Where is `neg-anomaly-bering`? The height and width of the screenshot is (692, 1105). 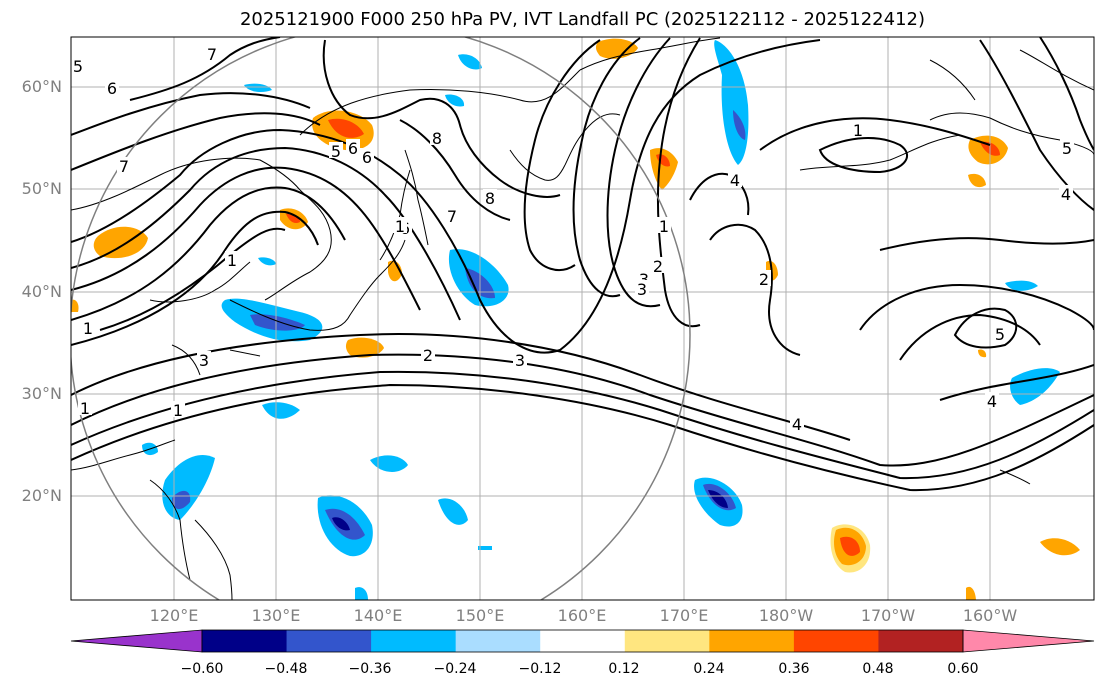
neg-anomaly-bering is located at coordinates (731, 102).